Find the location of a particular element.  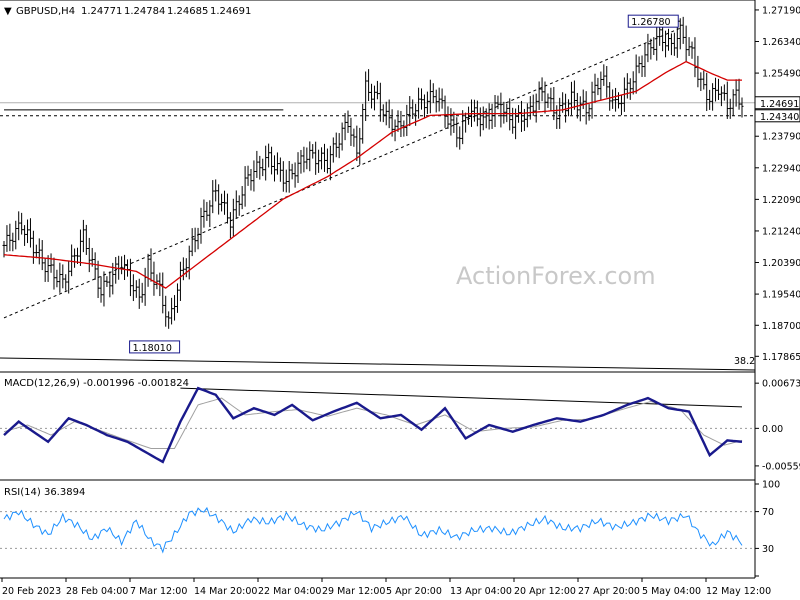

current-price-label: 1.24691 is located at coordinates (779, 104).